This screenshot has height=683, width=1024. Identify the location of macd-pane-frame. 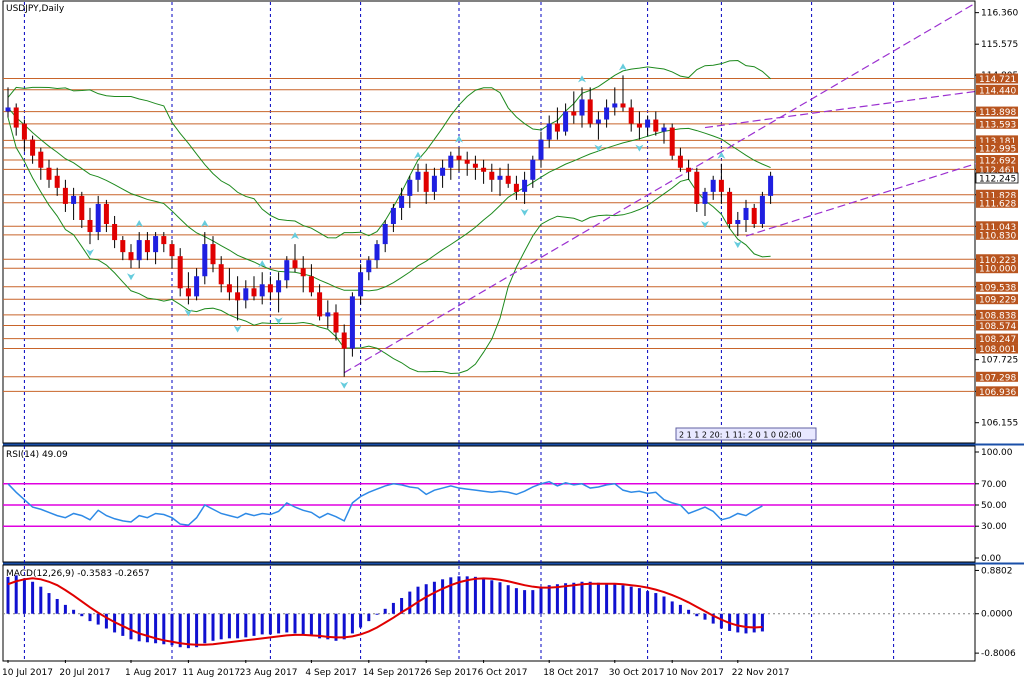
(489, 613).